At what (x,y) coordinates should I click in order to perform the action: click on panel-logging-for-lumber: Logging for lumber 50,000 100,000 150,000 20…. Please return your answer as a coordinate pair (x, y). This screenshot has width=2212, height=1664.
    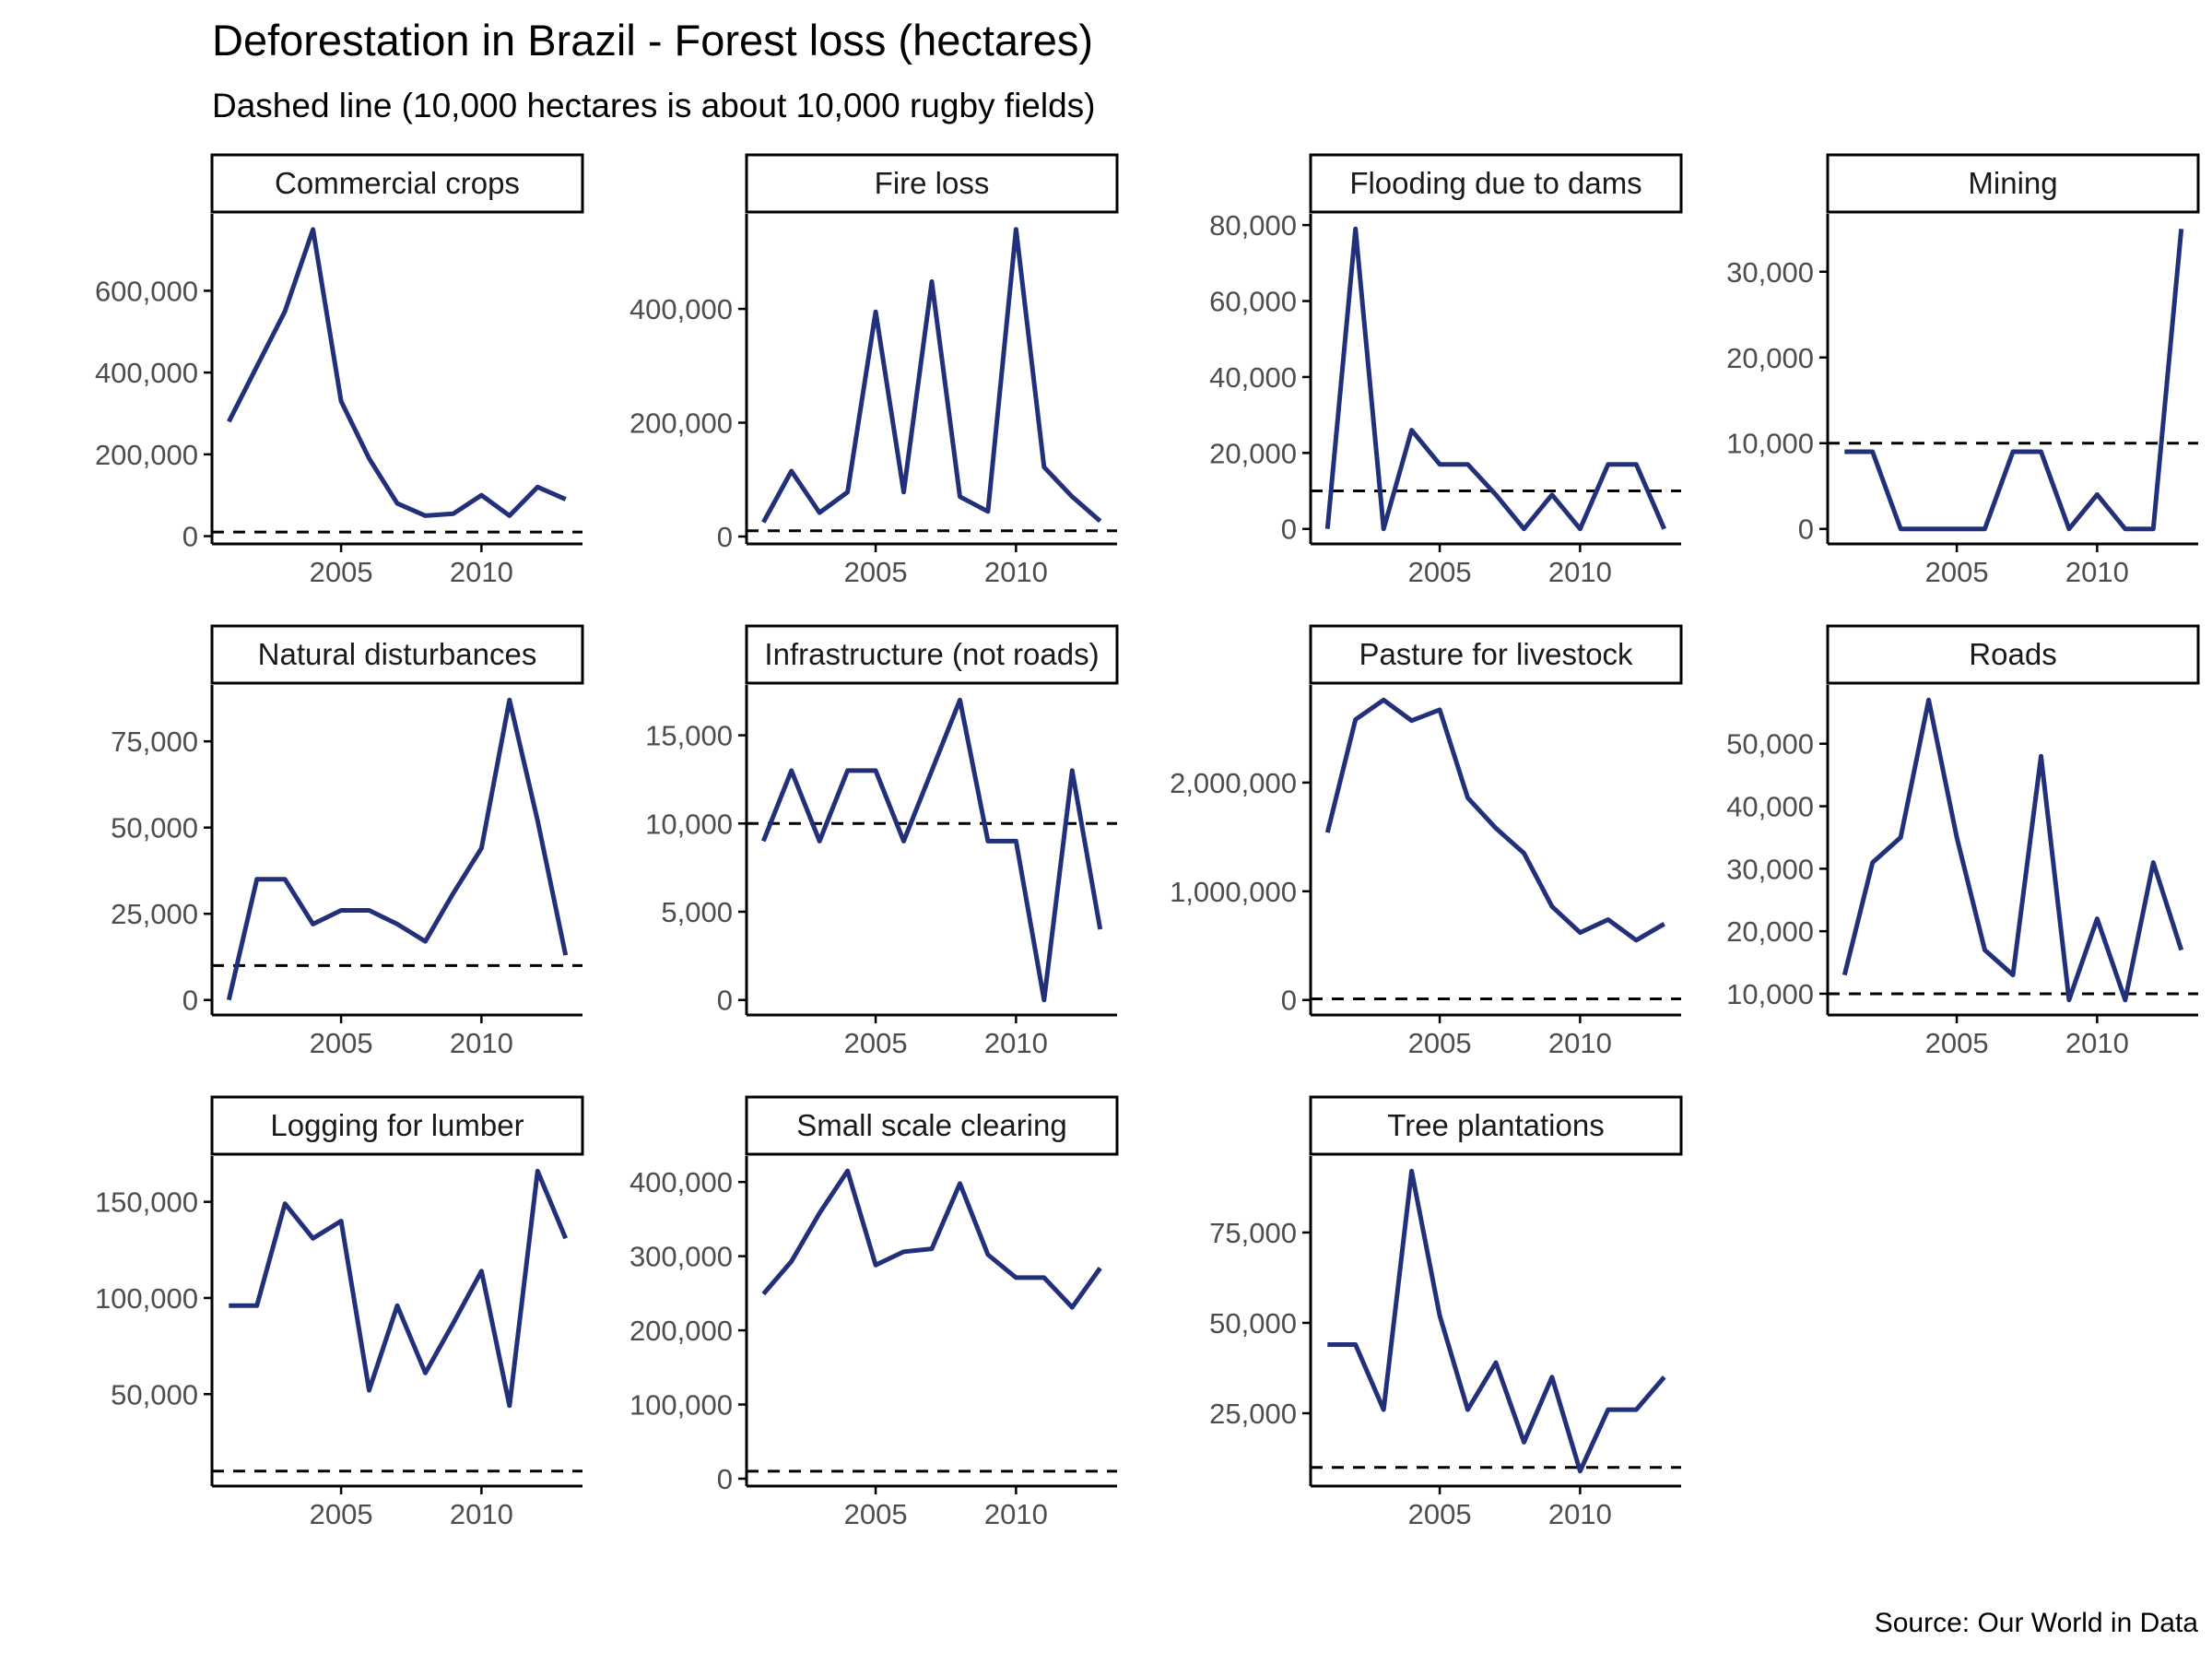
    Looking at the image, I should click on (339, 1312).